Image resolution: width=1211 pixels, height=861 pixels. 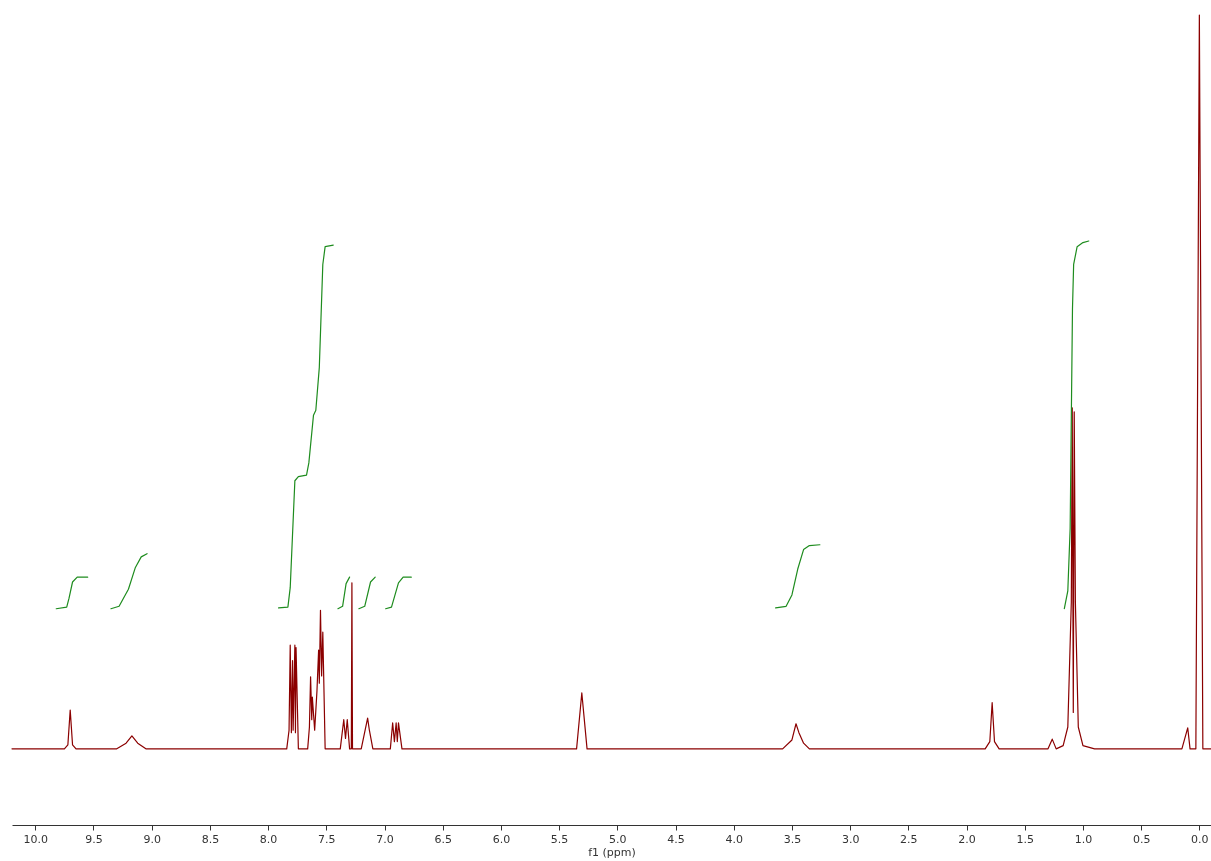 What do you see at coordinates (1025, 839) in the screenshot?
I see `x-tick-label: 1.5` at bounding box center [1025, 839].